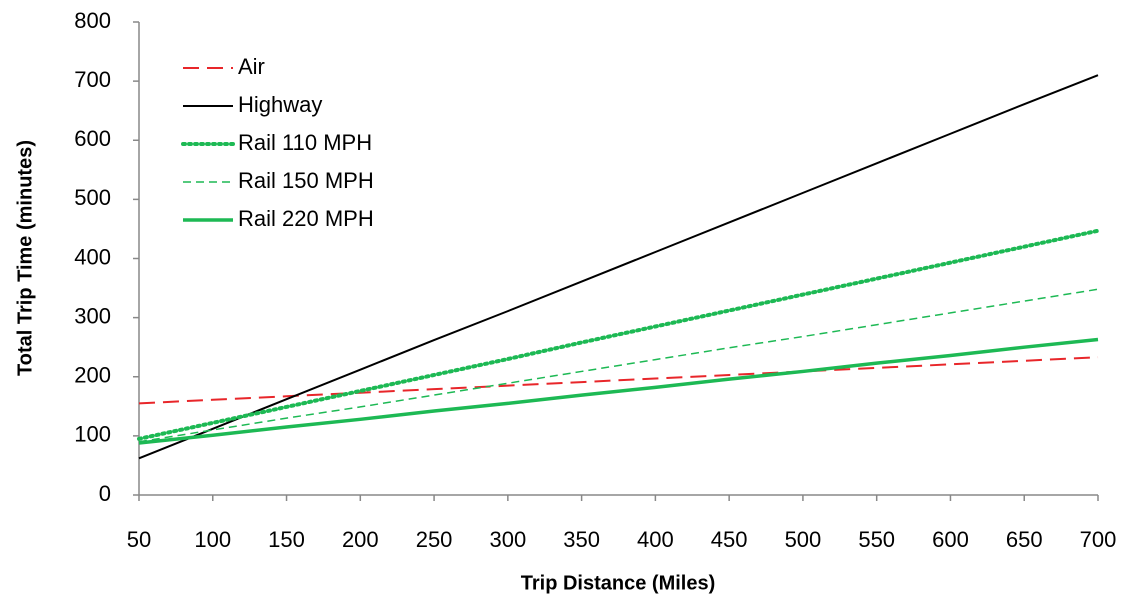 The height and width of the screenshot is (604, 1127). What do you see at coordinates (105, 493) in the screenshot?
I see `y-tick-label: 0` at bounding box center [105, 493].